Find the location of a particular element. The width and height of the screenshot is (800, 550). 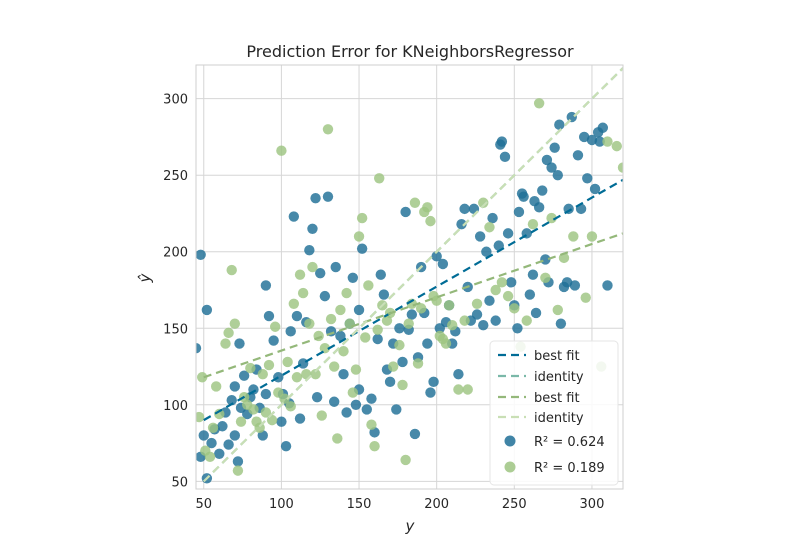

y-tick-label: 50 is located at coordinates (179, 482).